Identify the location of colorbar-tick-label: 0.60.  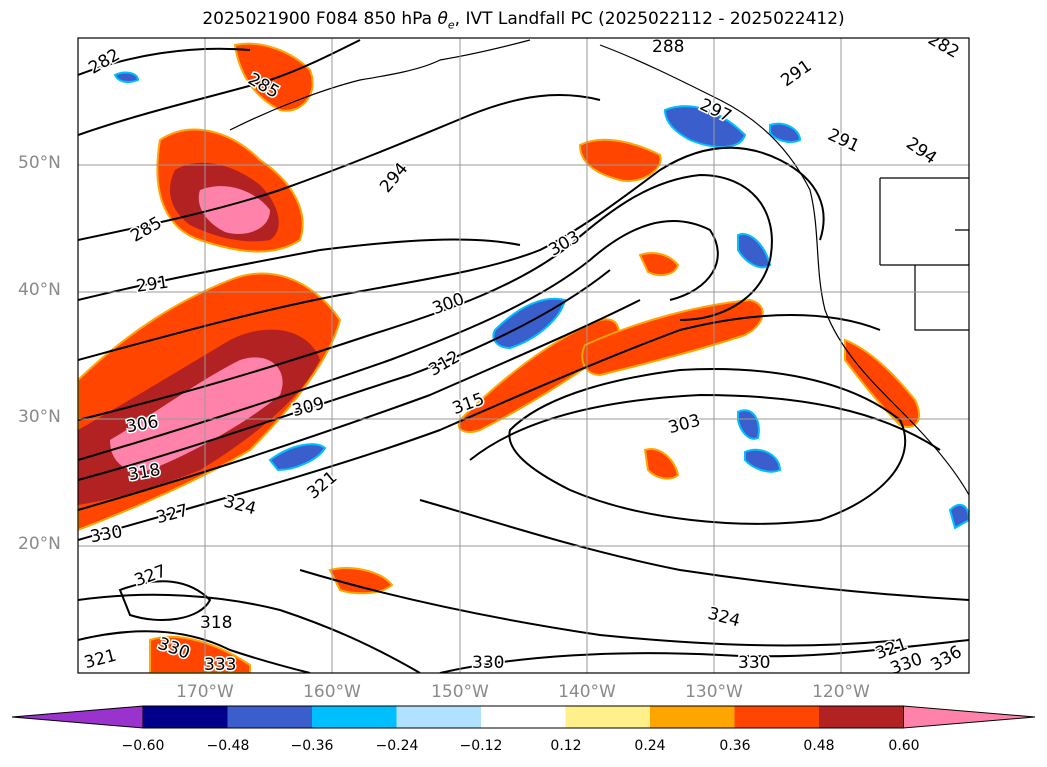
(904, 746).